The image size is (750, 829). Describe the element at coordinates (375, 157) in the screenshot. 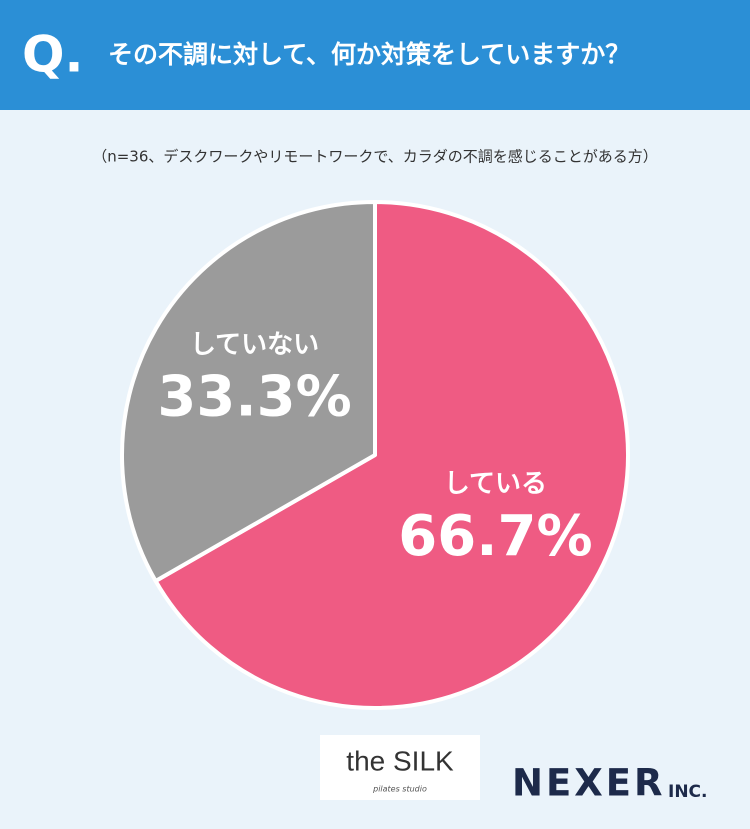

I see `subtitle: （n=36、デスクワークやリモートワークで、カラダの不調を感じることがある方）` at that location.